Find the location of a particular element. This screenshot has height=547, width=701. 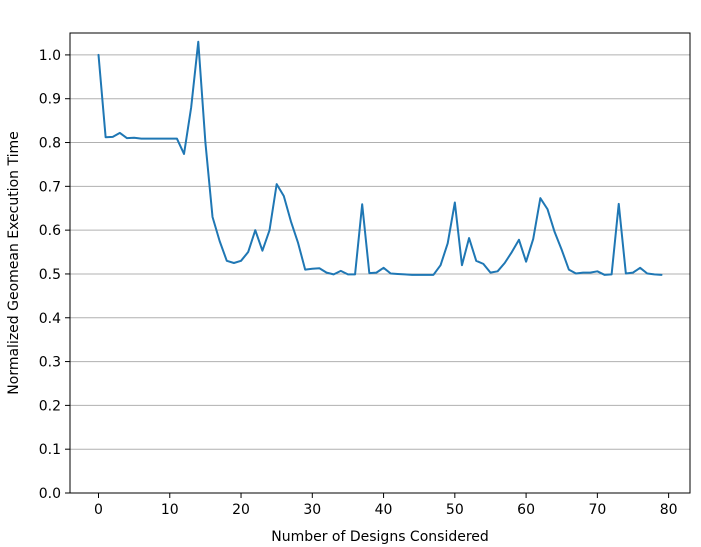

x-axis-title: Number of Designs Considered is located at coordinates (380, 537).